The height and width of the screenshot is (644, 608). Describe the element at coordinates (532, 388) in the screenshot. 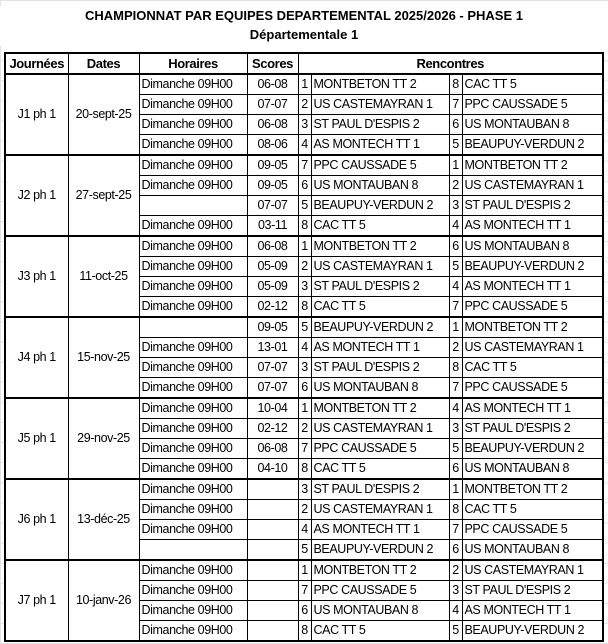

I see `away-team-cell: PPC CAUSSADE 5` at that location.